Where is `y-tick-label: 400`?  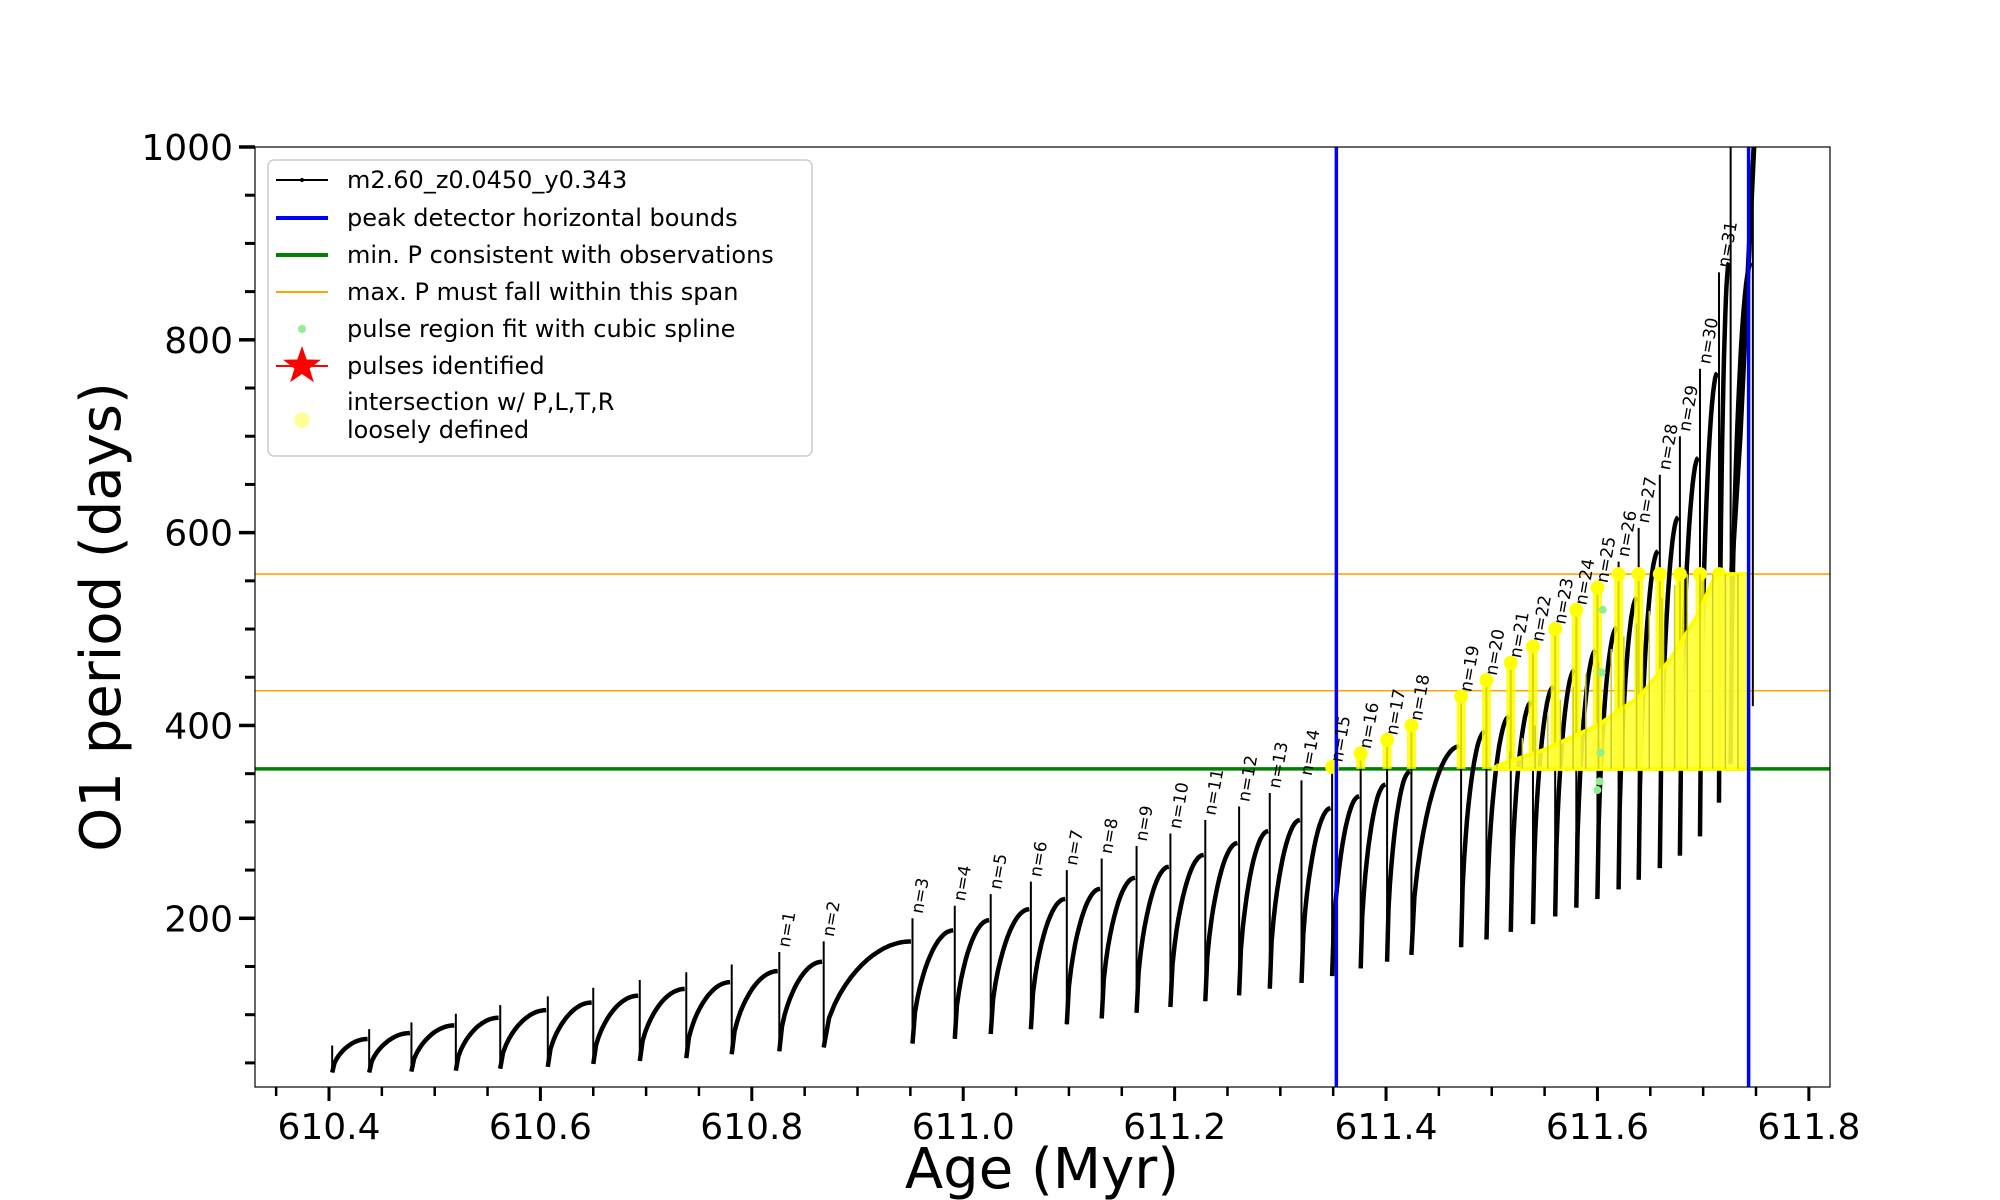 y-tick-label: 400 is located at coordinates (198, 726).